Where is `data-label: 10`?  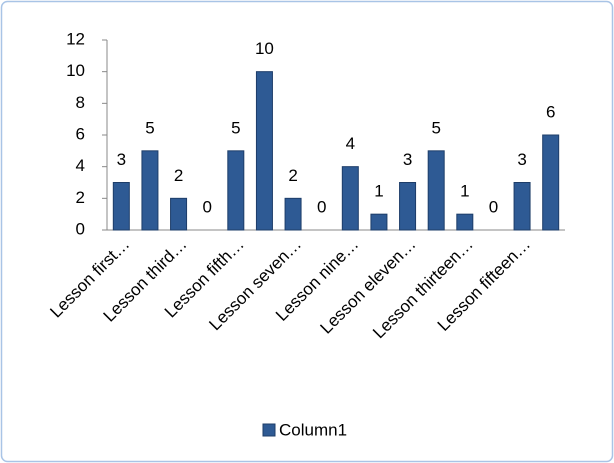
data-label: 10 is located at coordinates (264, 48).